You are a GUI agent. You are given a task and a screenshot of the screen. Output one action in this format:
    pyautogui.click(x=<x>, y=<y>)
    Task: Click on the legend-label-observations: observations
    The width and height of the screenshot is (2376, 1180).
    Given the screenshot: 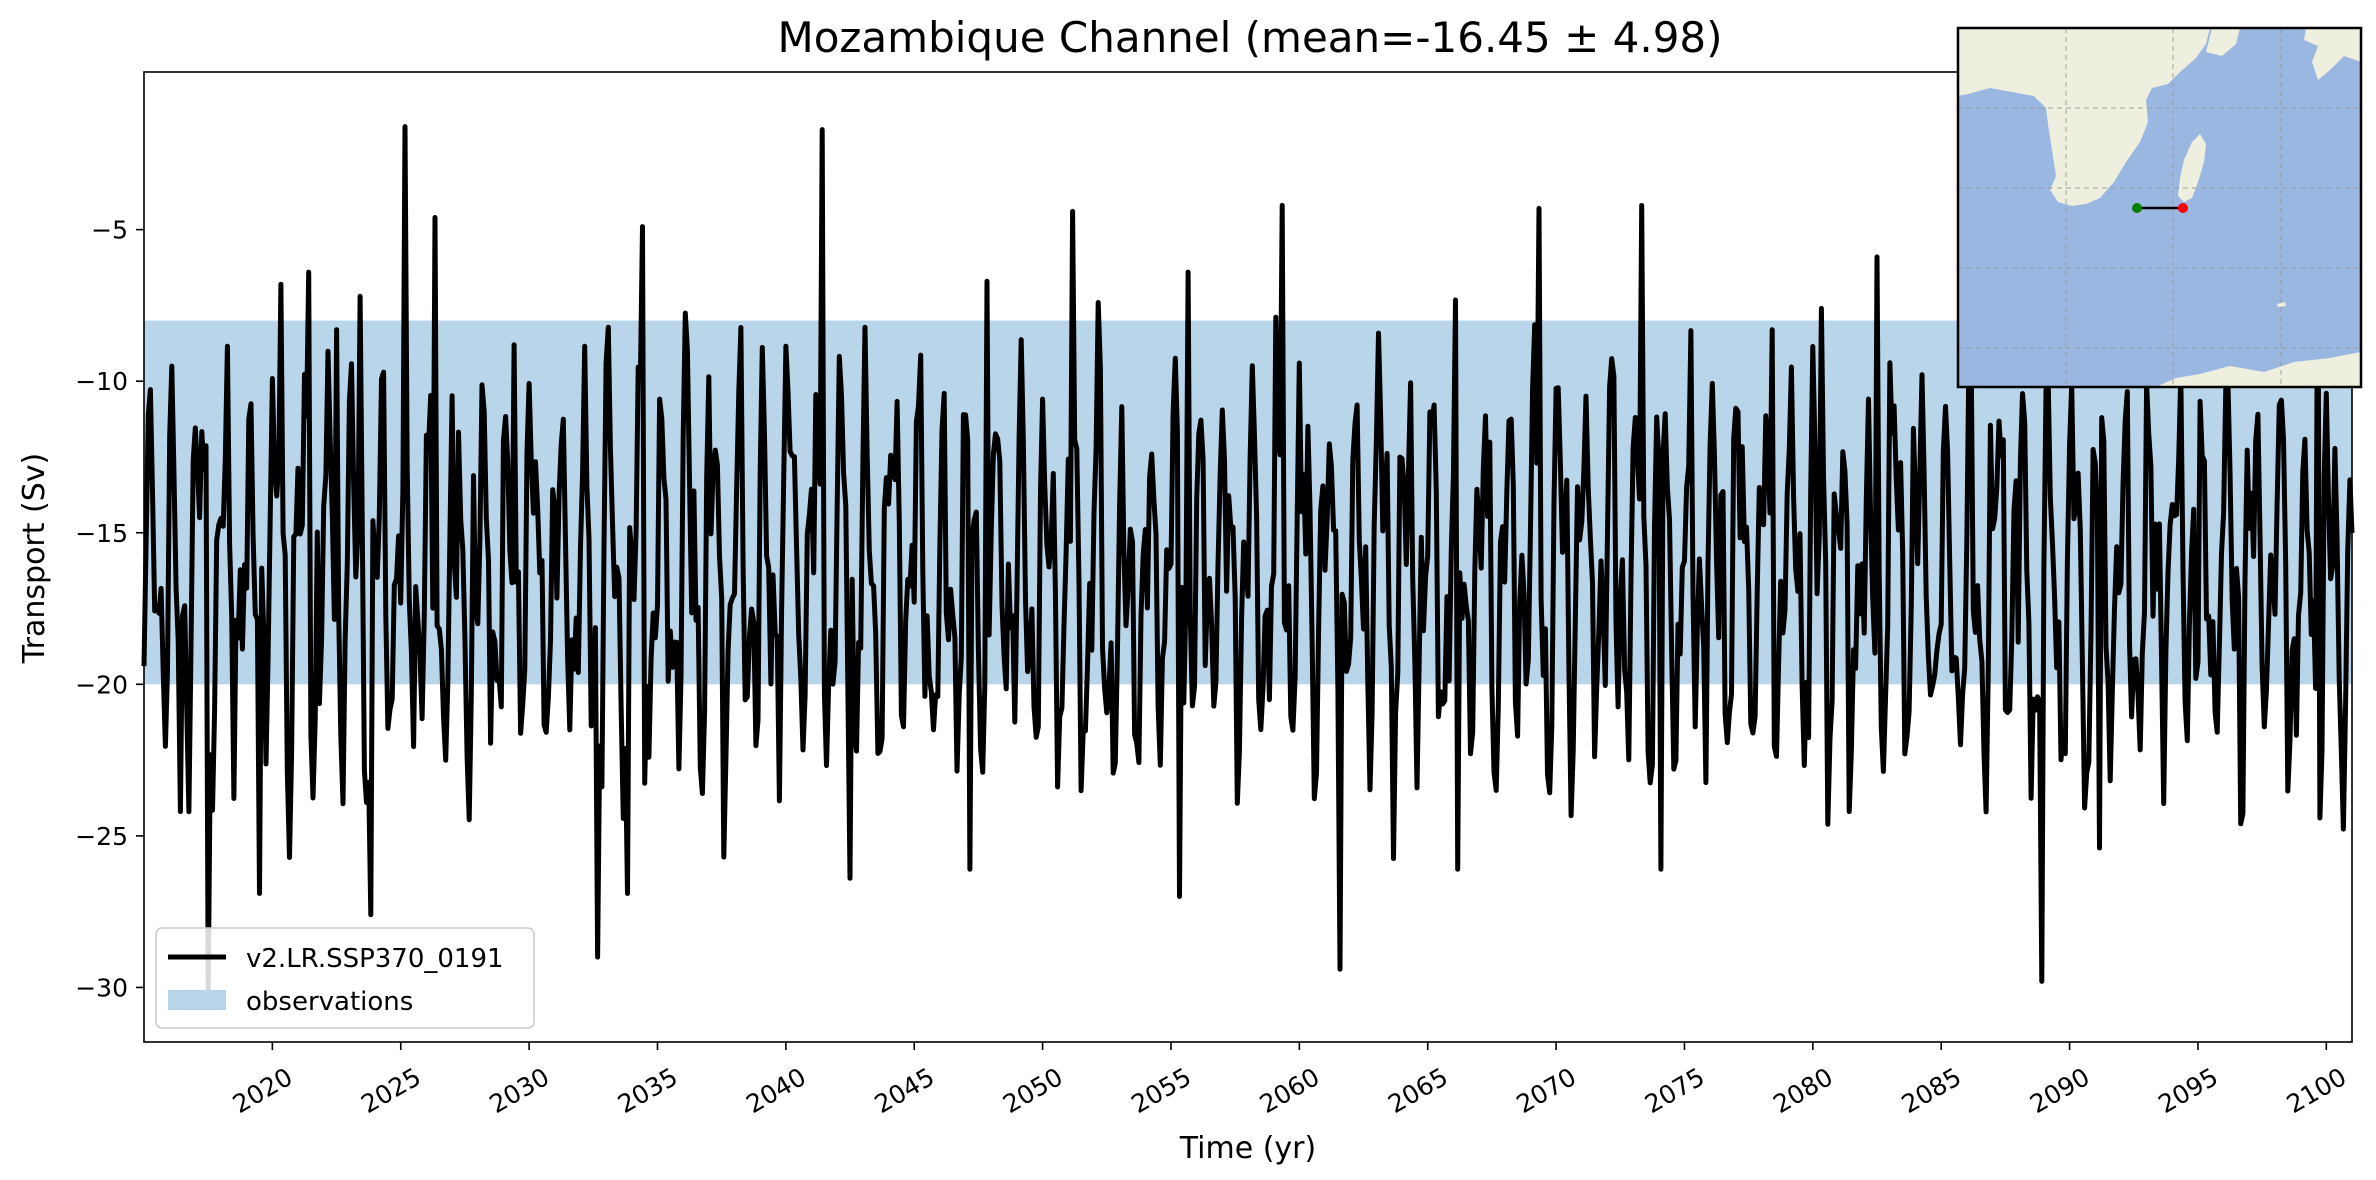 What is the action you would take?
    pyautogui.click(x=329, y=1002)
    